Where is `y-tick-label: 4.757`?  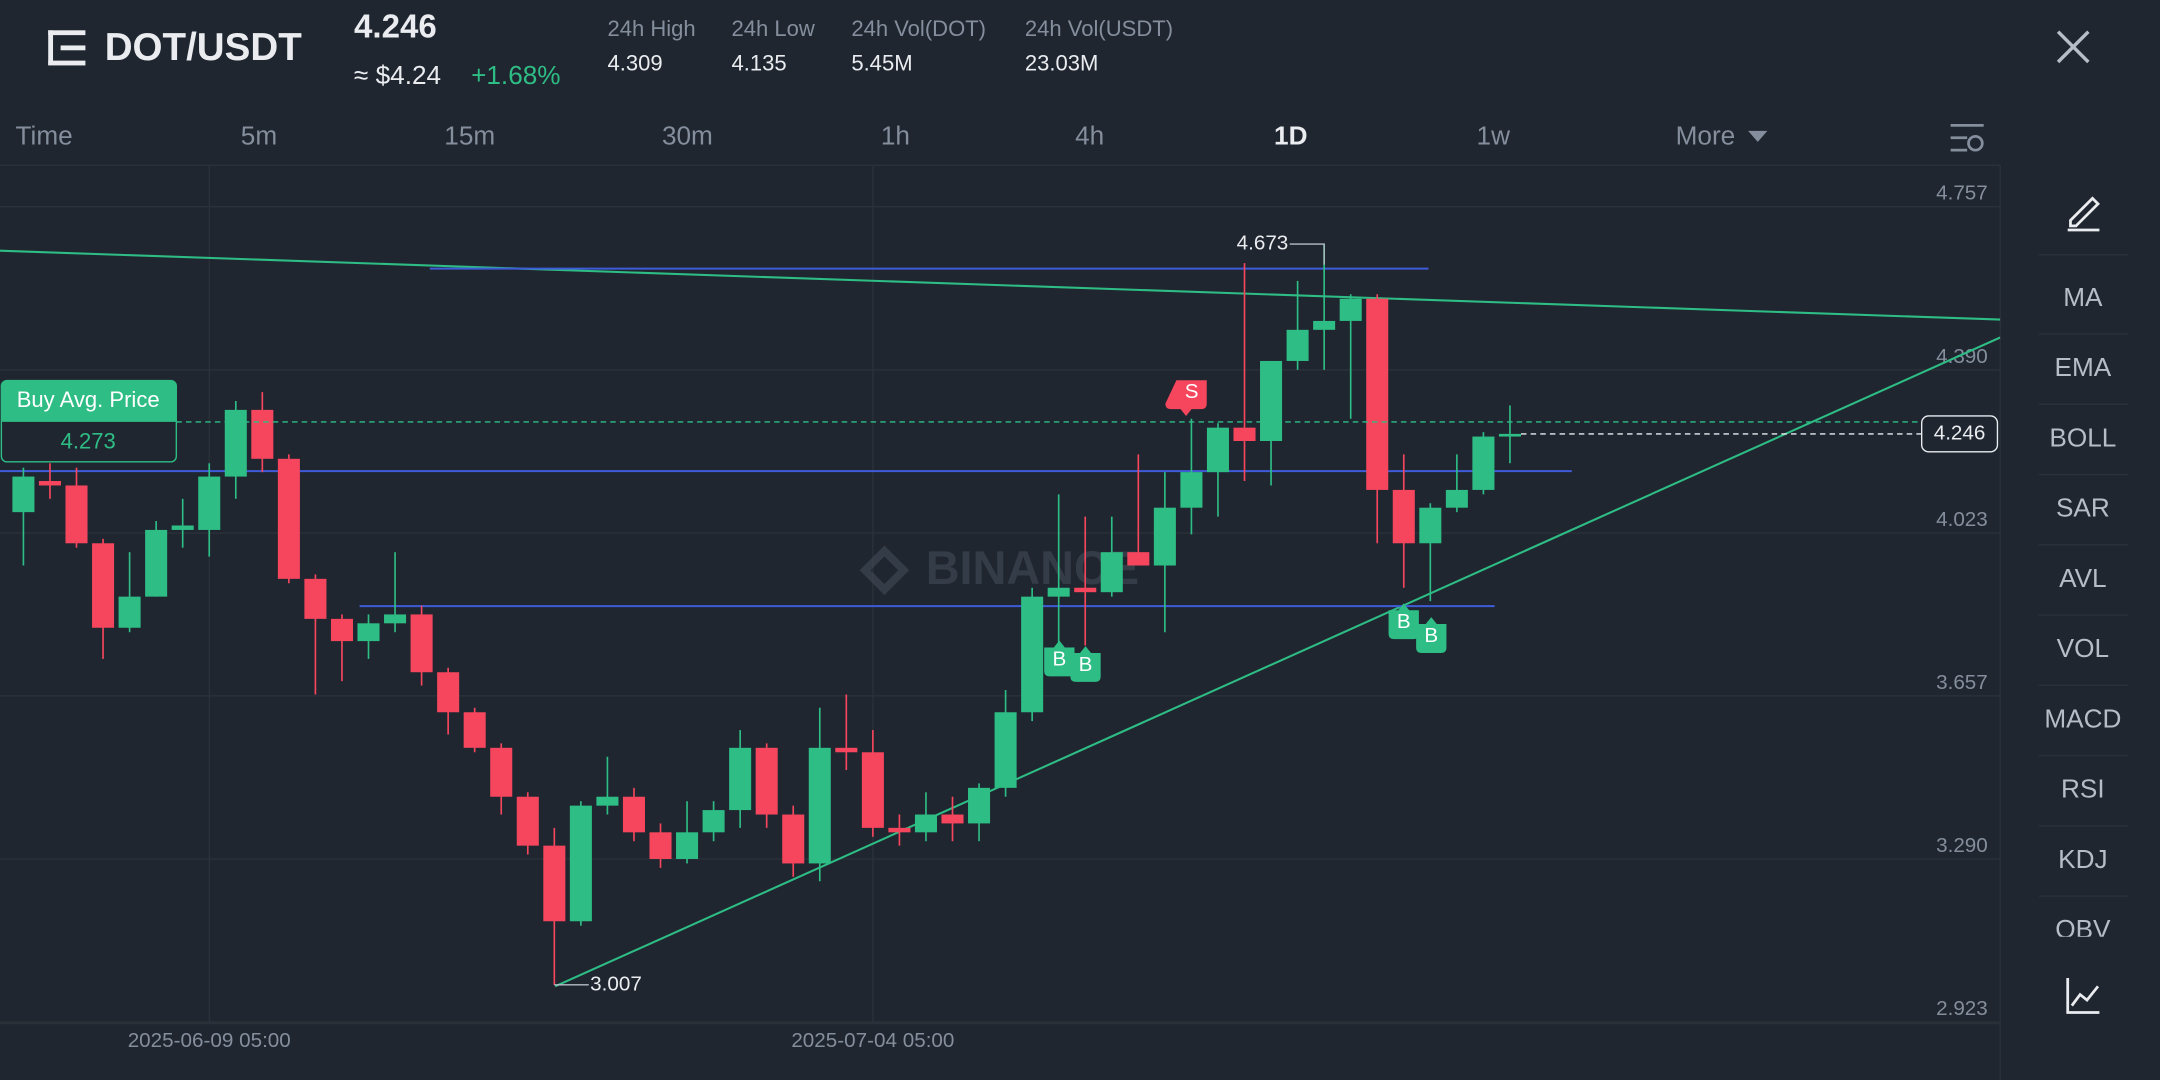 y-tick-label: 4.757 is located at coordinates (1962, 193).